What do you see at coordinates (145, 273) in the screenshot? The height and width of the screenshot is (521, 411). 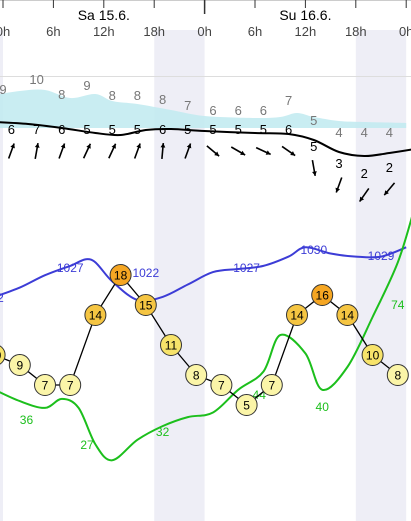 I see `pressure-label: 1022` at bounding box center [145, 273].